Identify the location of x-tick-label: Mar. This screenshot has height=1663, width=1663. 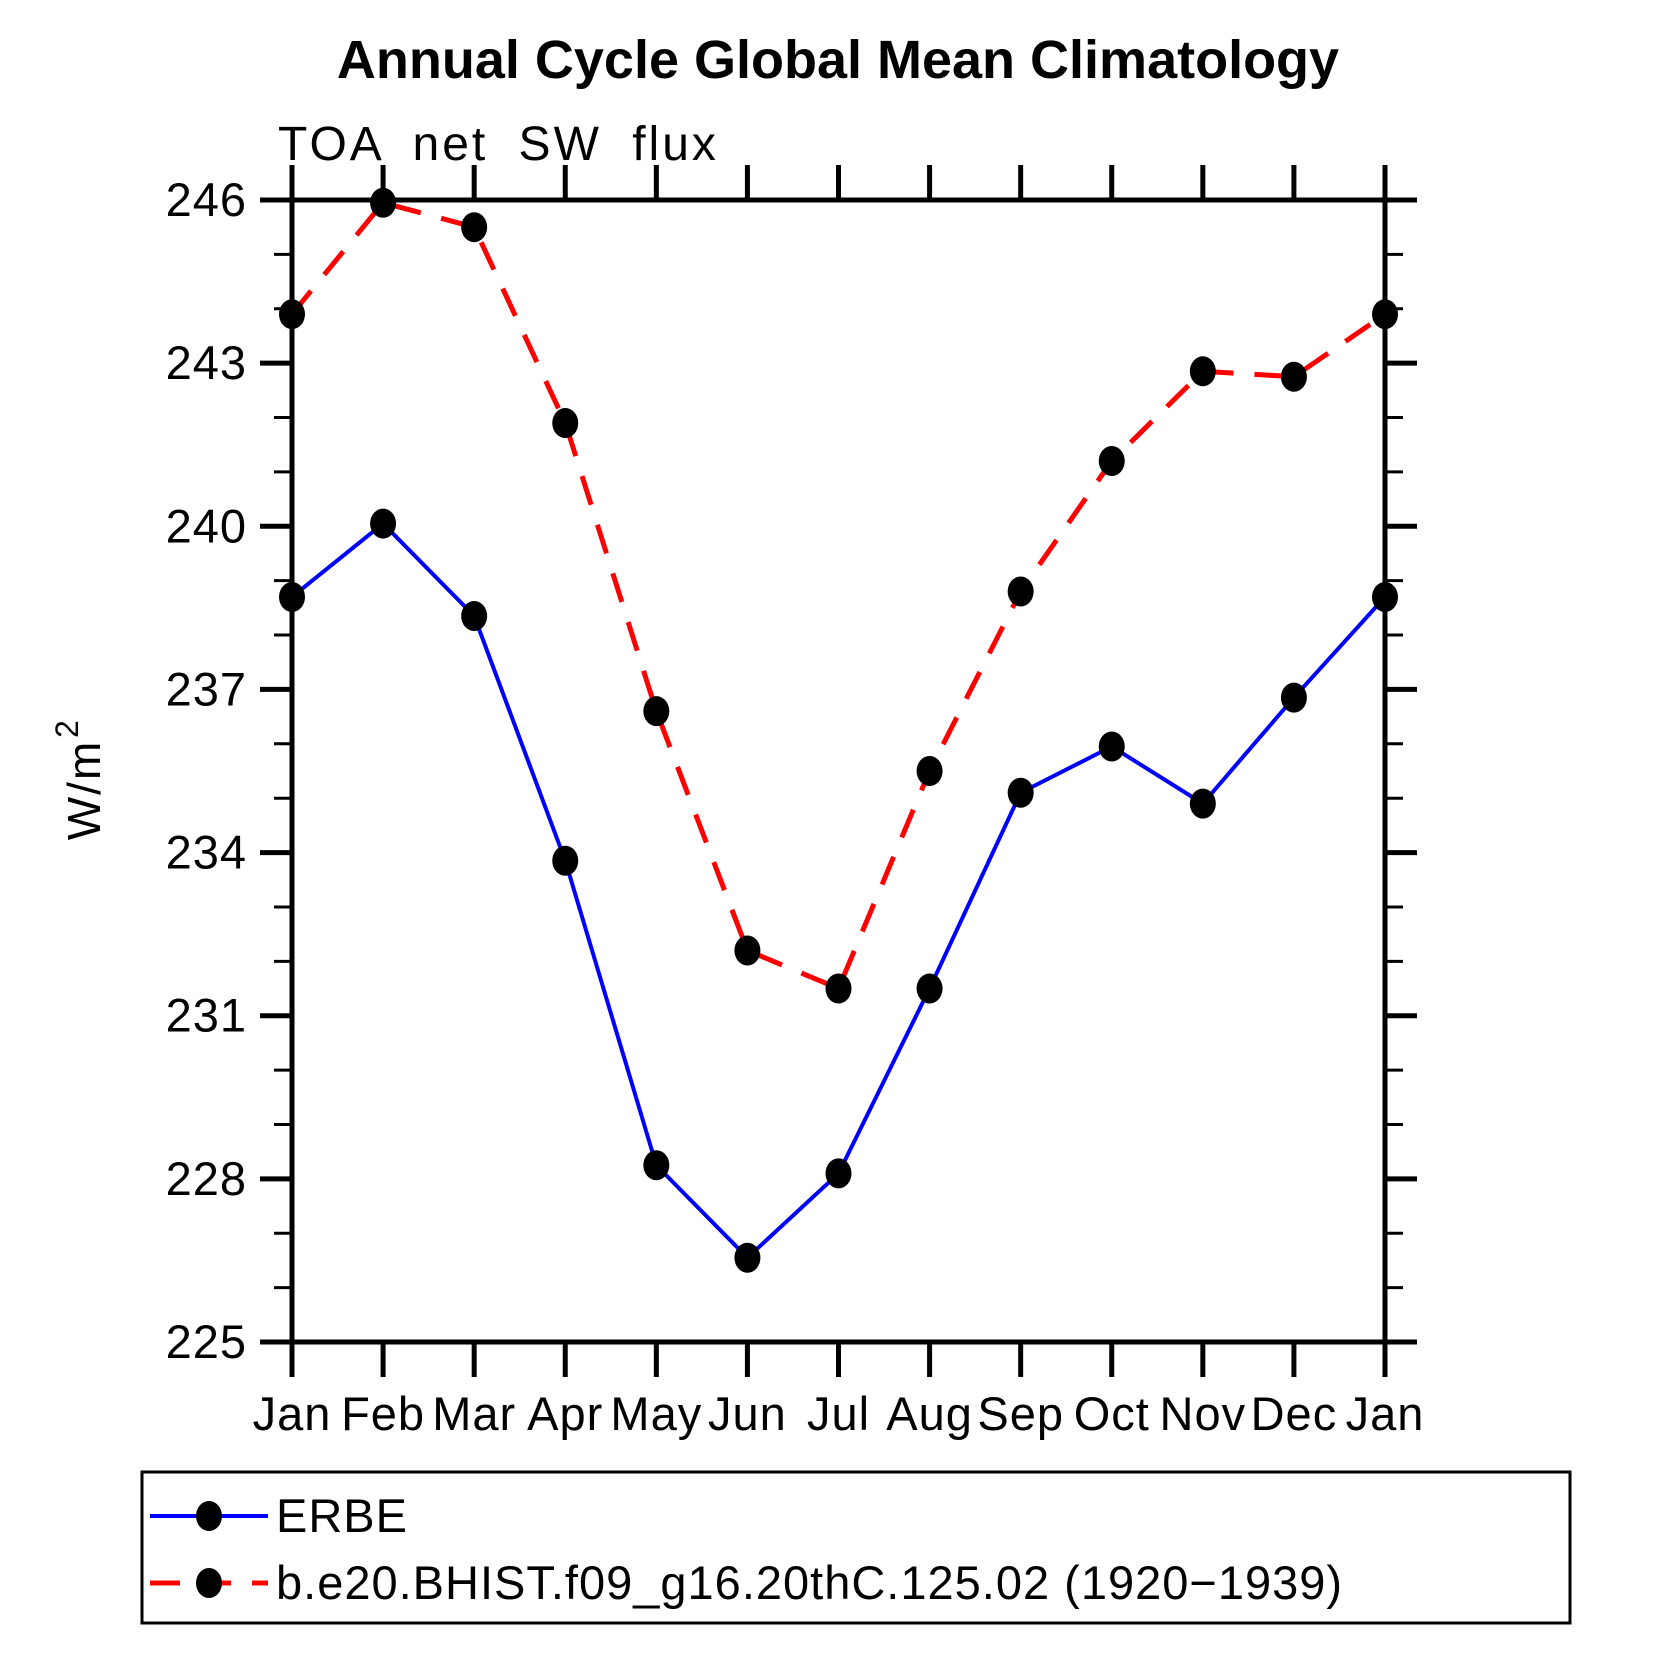
(474, 1413).